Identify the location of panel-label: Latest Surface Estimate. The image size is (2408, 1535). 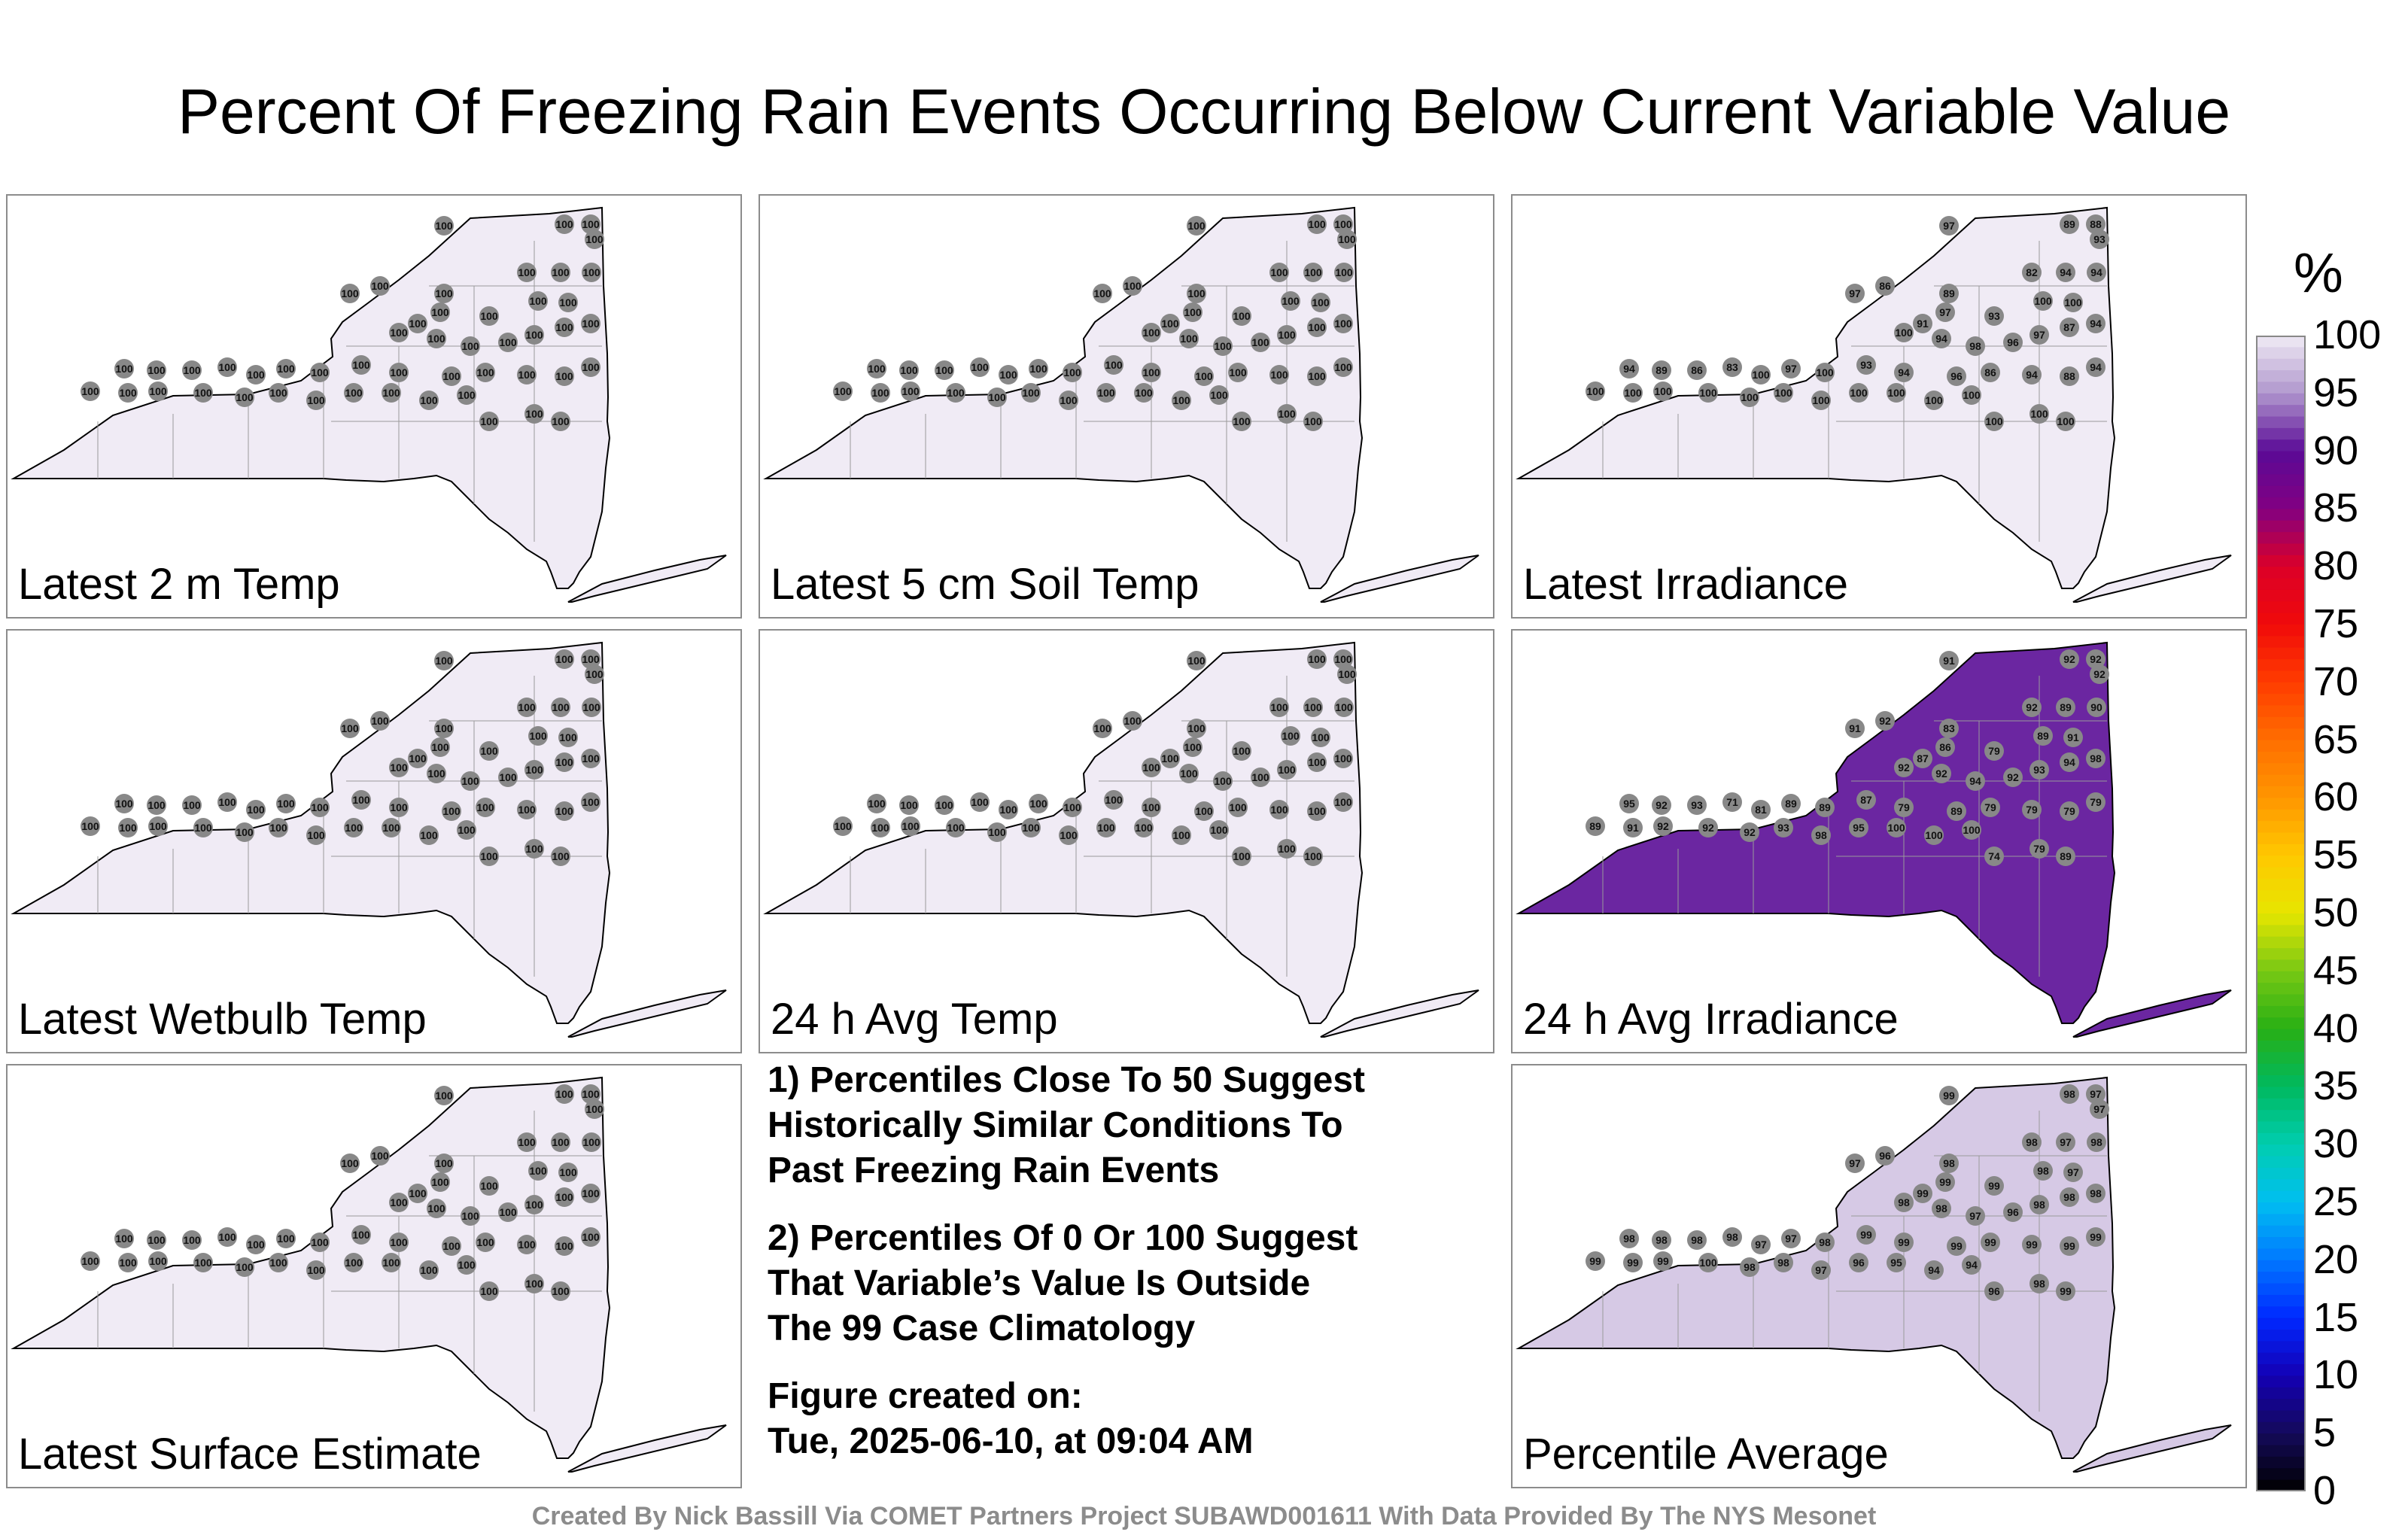
(250, 1454).